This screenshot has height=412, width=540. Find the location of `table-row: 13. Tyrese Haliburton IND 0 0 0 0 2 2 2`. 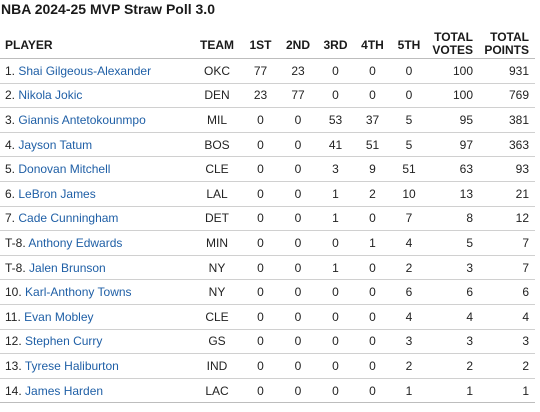

table-row: 13. Tyrese Haliburton IND 0 0 0 0 2 2 2 is located at coordinates (267, 366).